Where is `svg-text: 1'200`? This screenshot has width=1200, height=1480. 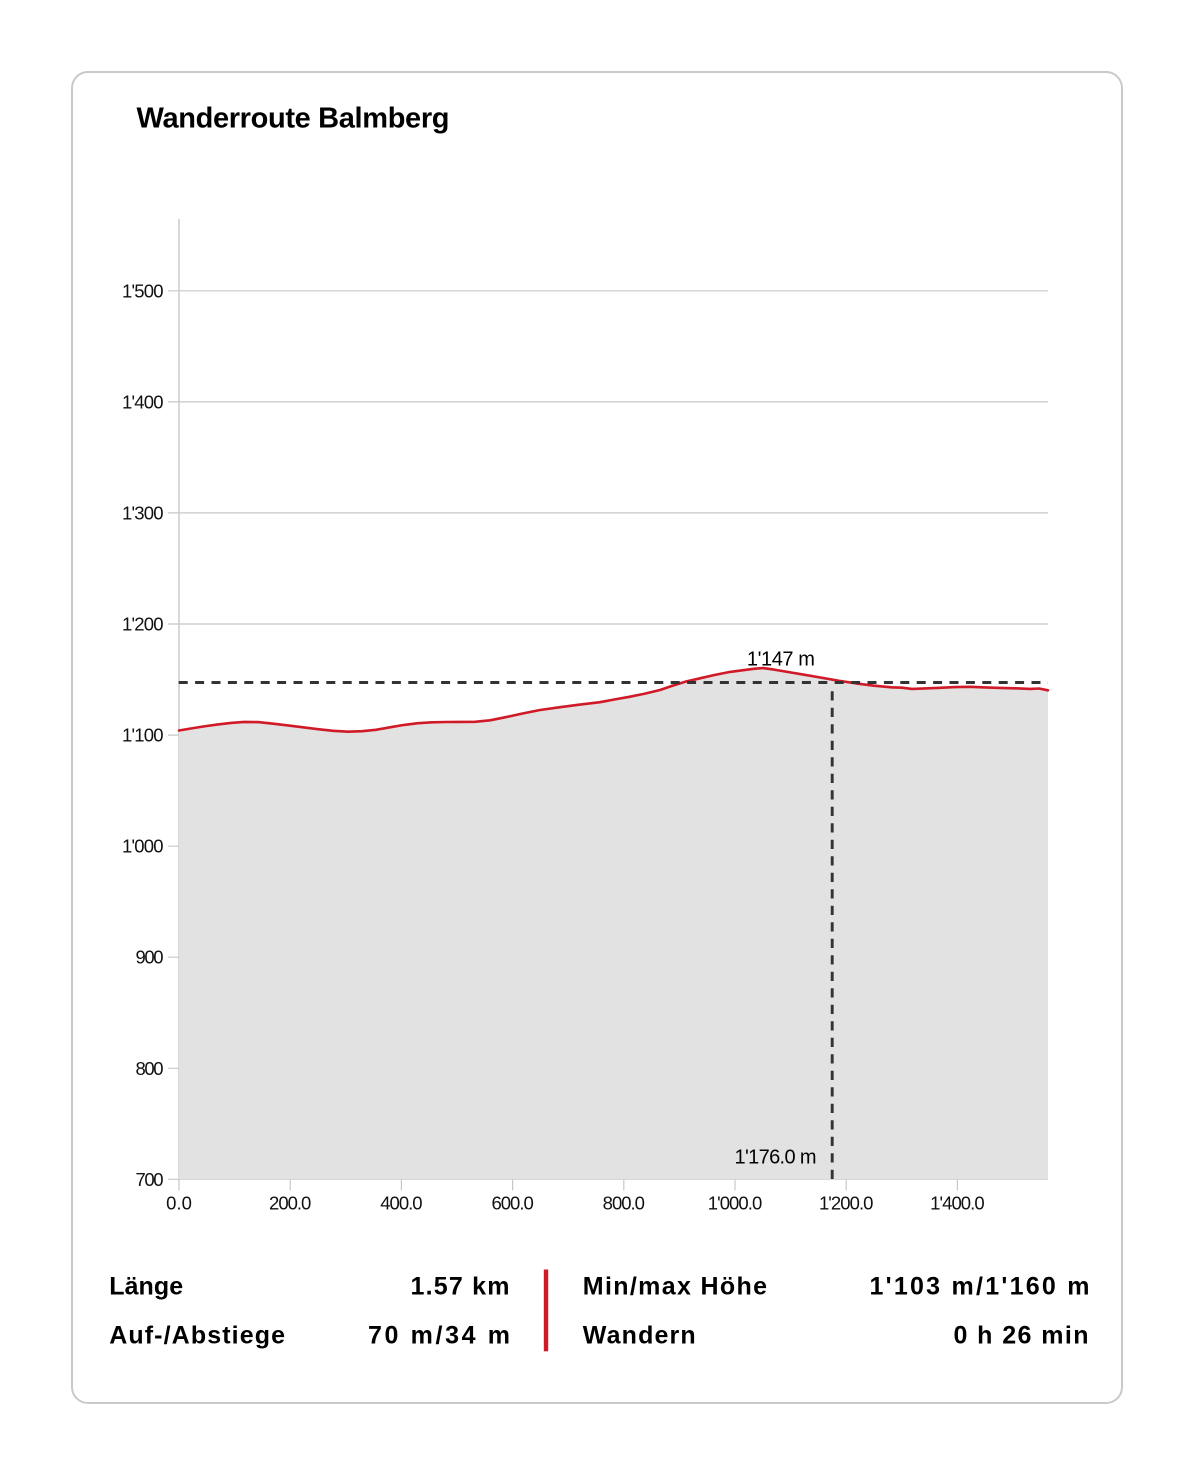 svg-text: 1'200 is located at coordinates (143, 624).